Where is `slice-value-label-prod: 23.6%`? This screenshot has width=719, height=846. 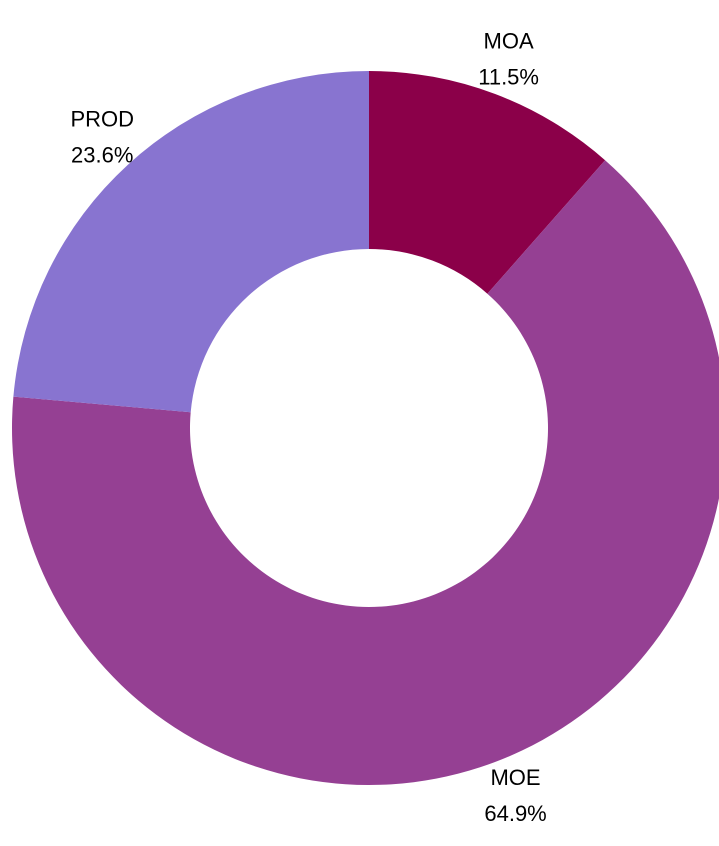
slice-value-label-prod: 23.6% is located at coordinates (102, 155).